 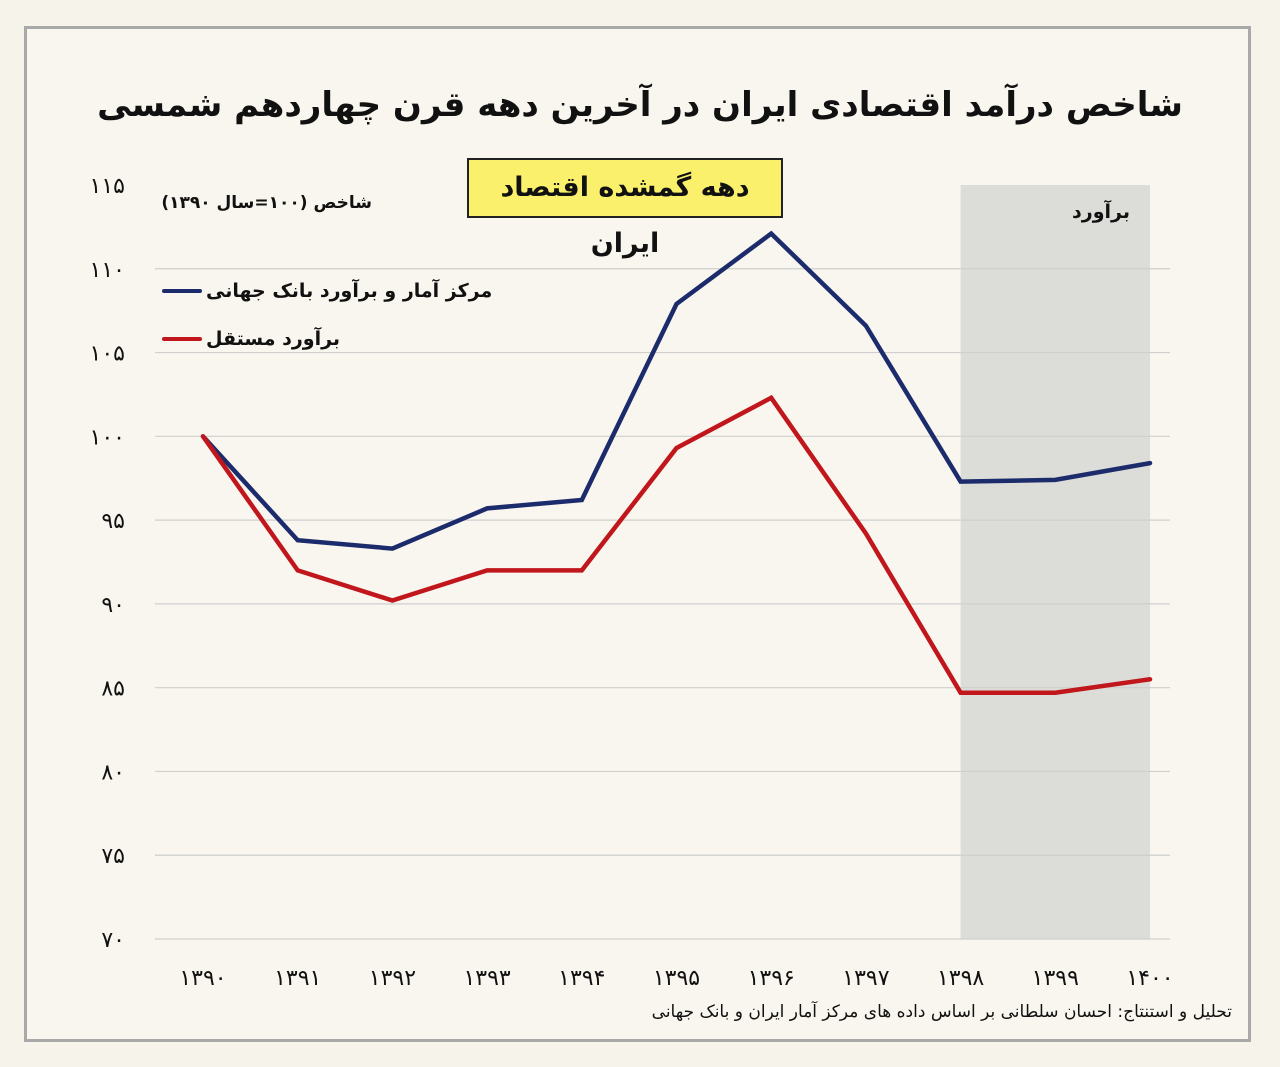 What do you see at coordinates (266, 203) in the screenshot?
I see `y-axis-label: شاخص (۱۰۰=سال ۱۳۹۰)` at bounding box center [266, 203].